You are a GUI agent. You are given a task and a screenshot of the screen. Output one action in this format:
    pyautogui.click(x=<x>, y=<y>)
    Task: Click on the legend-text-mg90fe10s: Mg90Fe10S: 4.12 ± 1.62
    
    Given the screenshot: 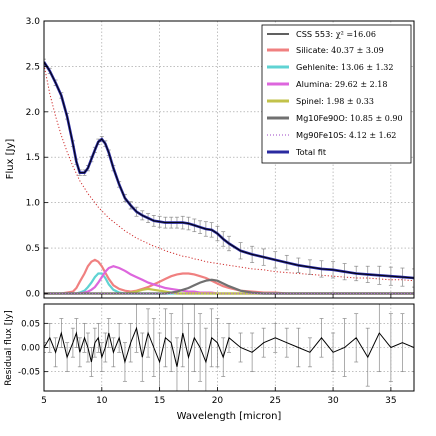 What is the action you would take?
    pyautogui.click(x=346, y=135)
    